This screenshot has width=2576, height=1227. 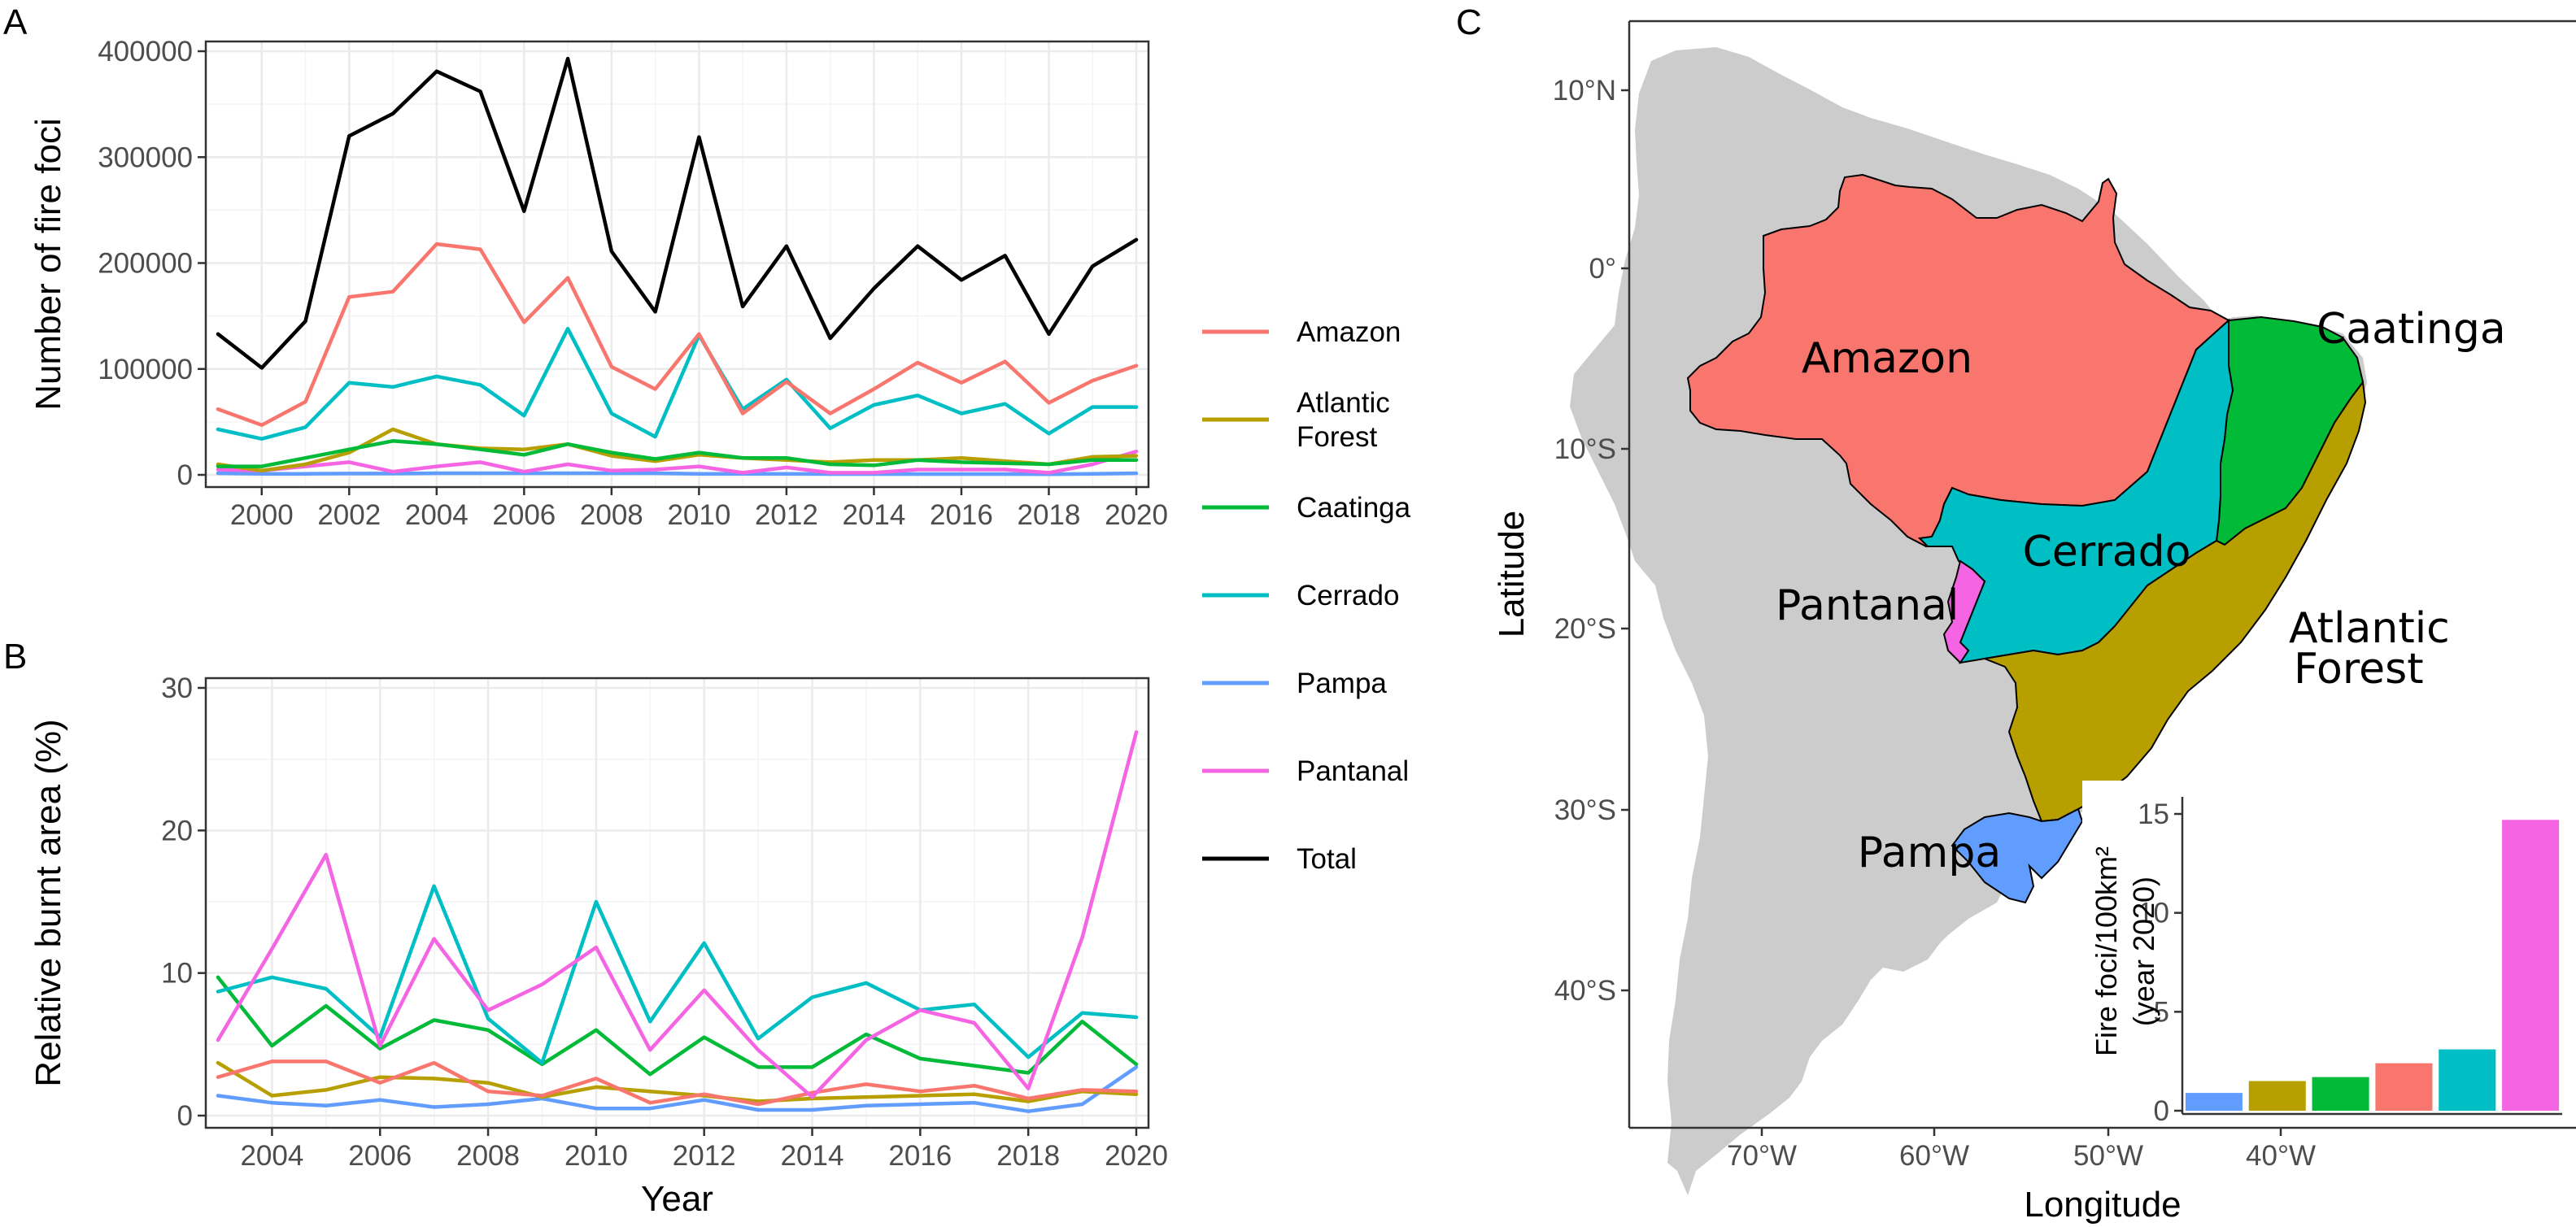 I want to click on map-lat-tick-label: 40°S, so click(x=1585, y=991).